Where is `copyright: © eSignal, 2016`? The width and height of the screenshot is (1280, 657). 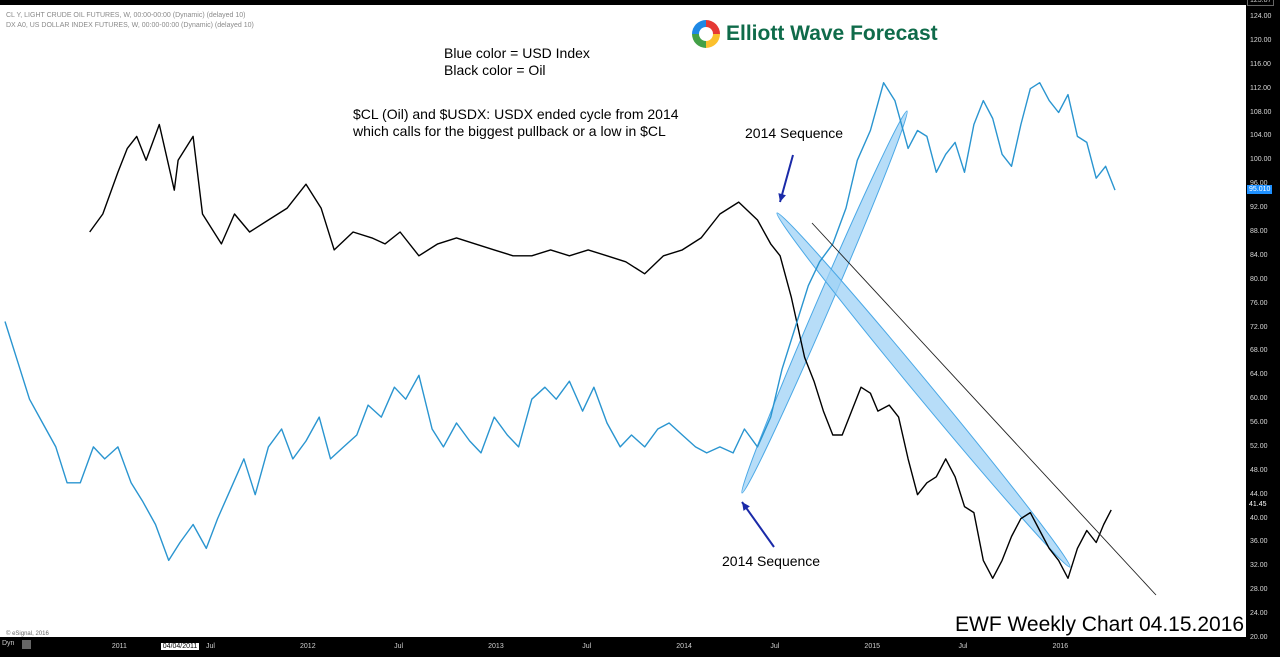
copyright: © eSignal, 2016 is located at coordinates (27, 634).